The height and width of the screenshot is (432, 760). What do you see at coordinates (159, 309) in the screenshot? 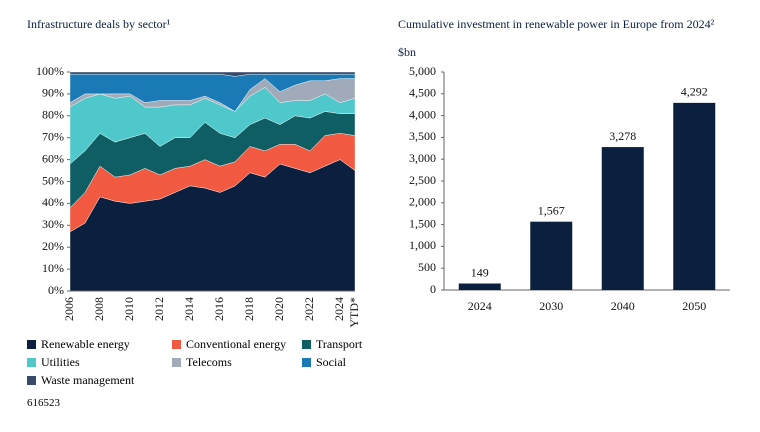
I see `x-tick-label: 2012` at bounding box center [159, 309].